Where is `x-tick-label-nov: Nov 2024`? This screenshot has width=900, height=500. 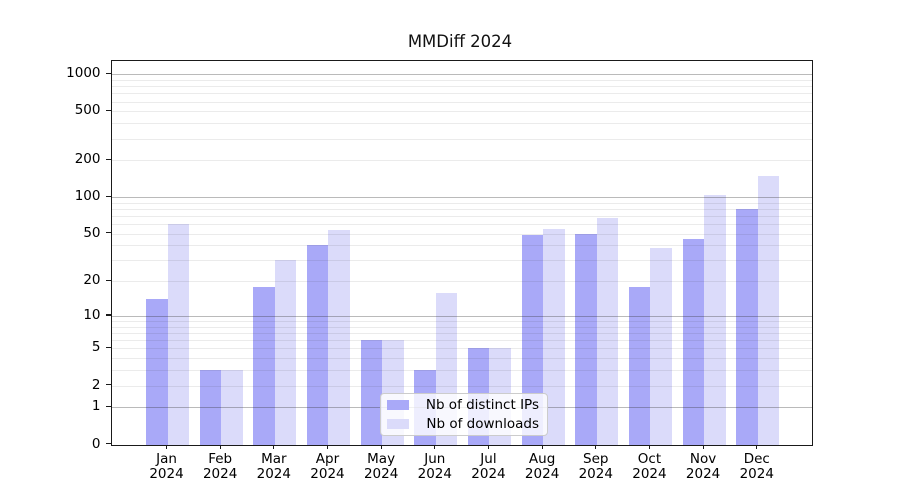
x-tick-label-nov: Nov 2024 is located at coordinates (703, 467).